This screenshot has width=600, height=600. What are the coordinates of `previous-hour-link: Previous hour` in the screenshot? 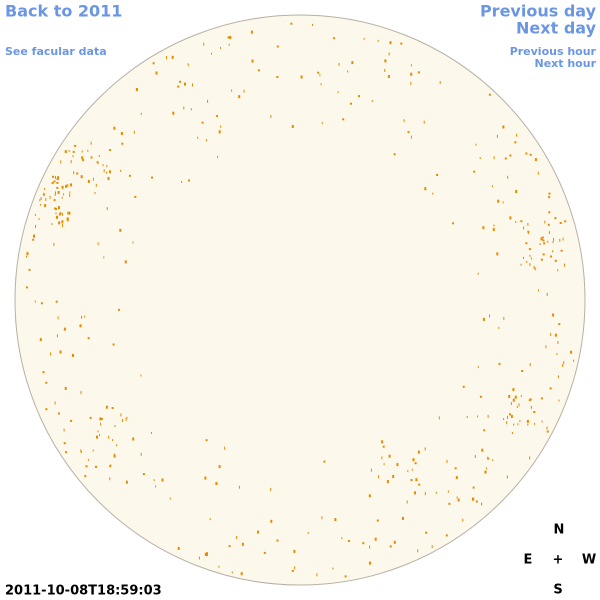 It's located at (553, 51).